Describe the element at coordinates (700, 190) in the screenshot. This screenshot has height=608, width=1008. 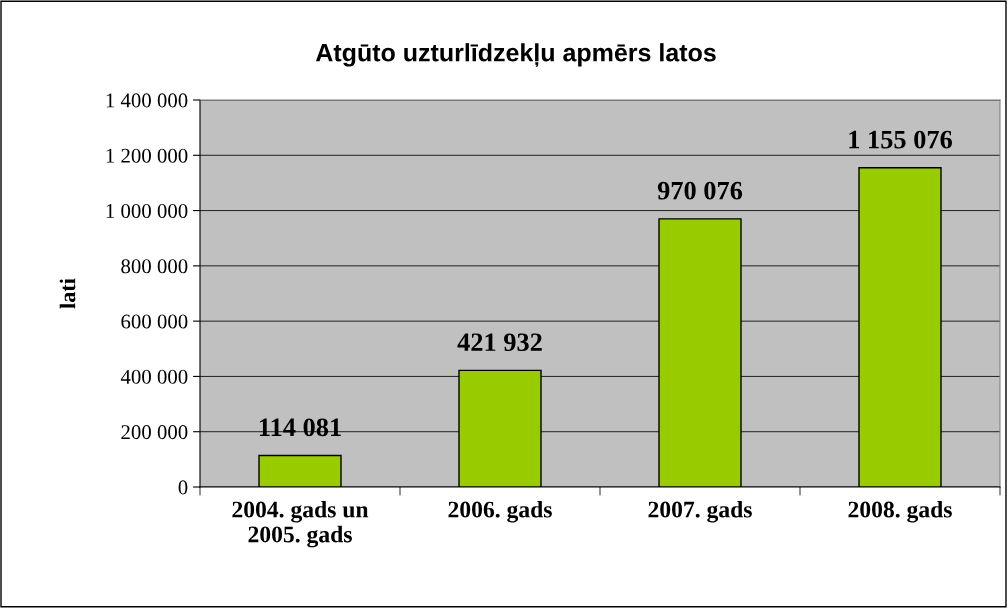
I see `data-label: 970 076` at that location.